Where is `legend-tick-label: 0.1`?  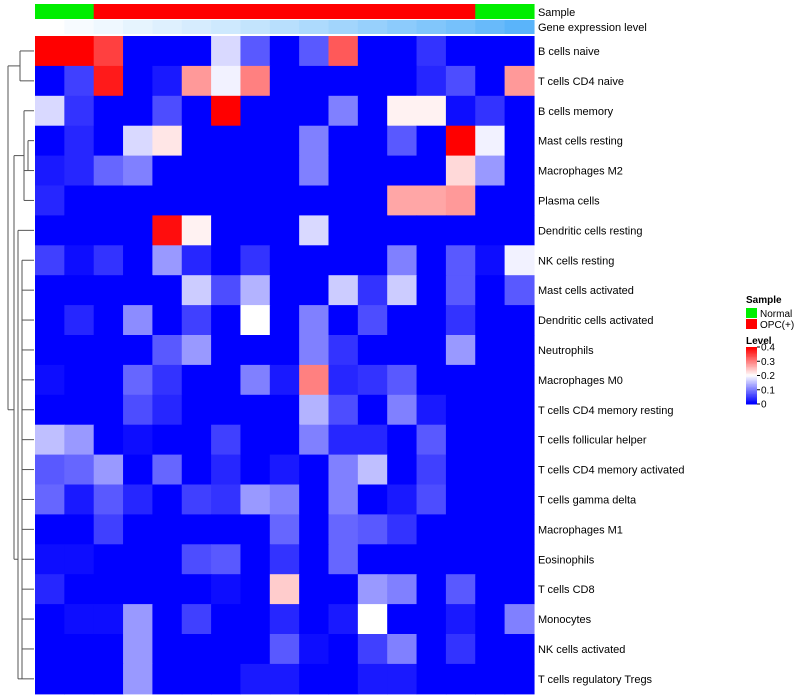 legend-tick-label: 0.1 is located at coordinates (768, 390).